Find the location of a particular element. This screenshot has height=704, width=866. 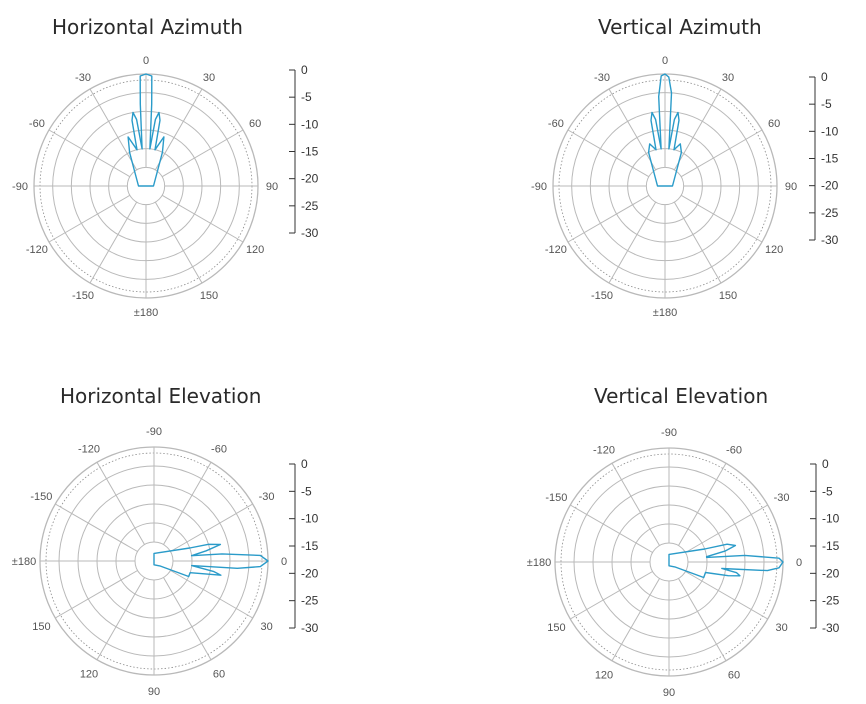

chart-title: Vertical Azimuth is located at coordinates (680, 27).